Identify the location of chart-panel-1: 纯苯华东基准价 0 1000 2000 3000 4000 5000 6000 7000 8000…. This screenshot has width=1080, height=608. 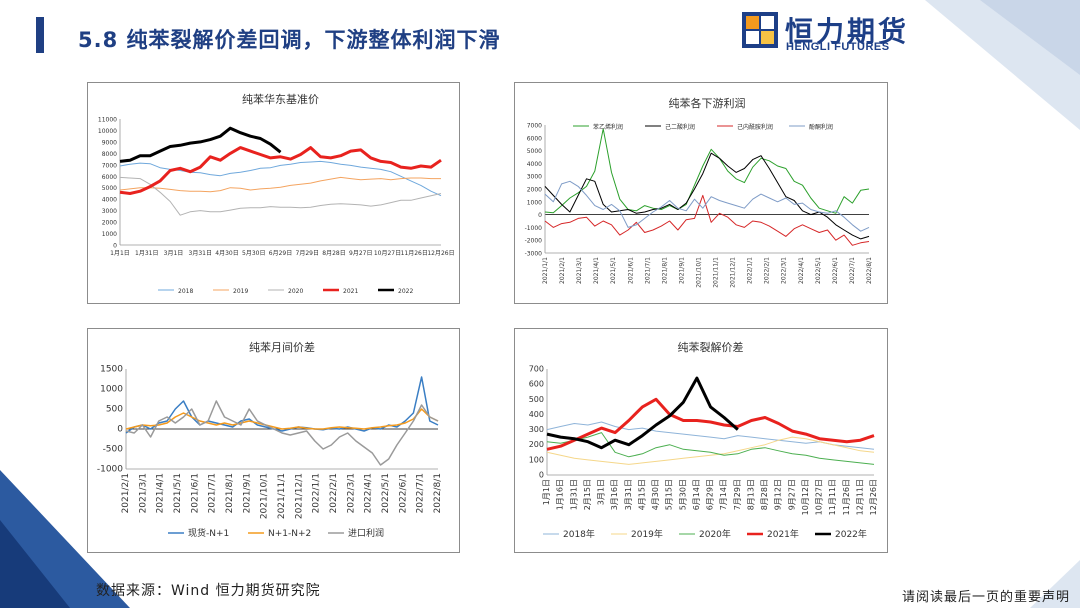
(273, 193).